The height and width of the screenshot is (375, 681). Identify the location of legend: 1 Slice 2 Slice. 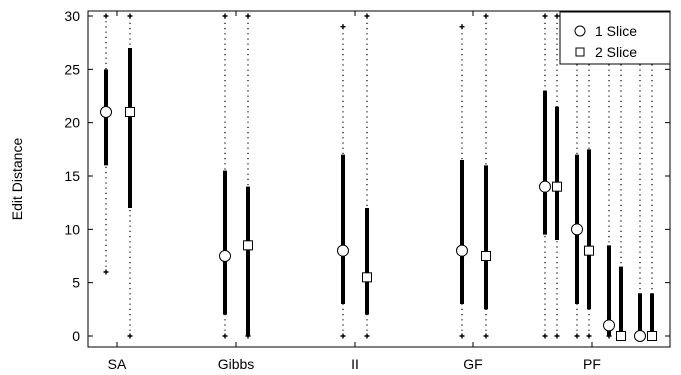
(615, 38).